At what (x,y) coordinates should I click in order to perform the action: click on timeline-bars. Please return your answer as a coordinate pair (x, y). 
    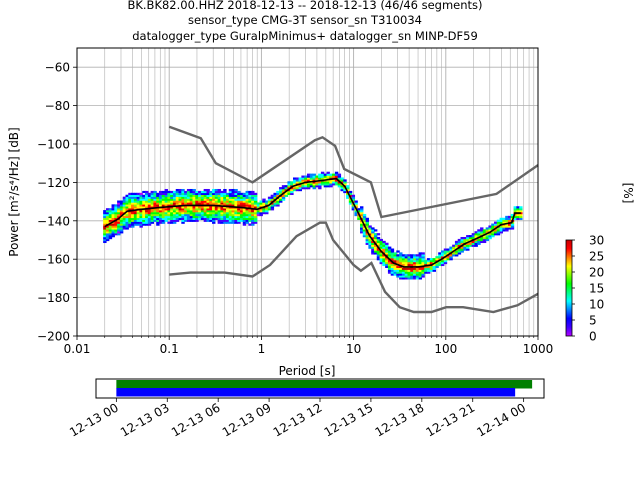
    Looking at the image, I should click on (324, 388).